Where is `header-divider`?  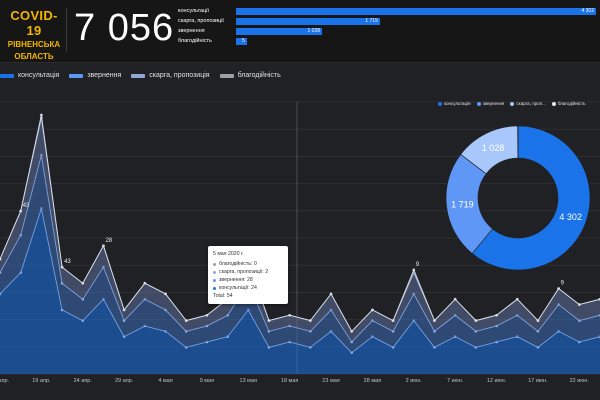
header-divider is located at coordinates (66, 30).